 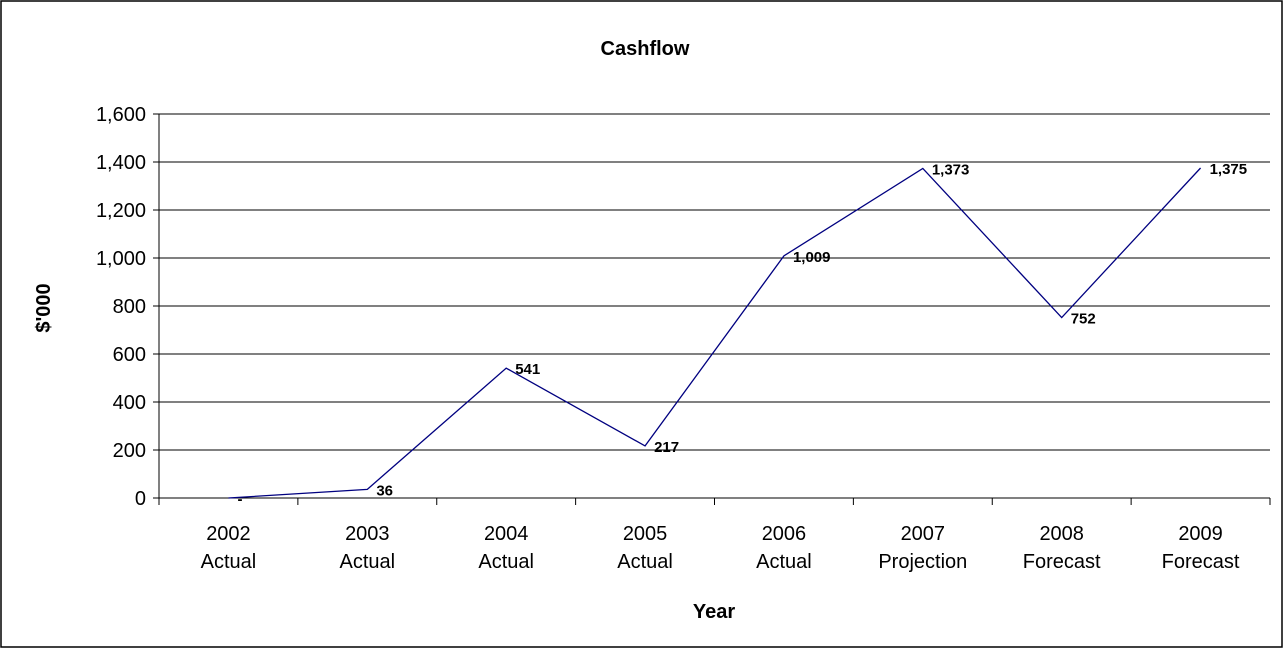 I want to click on data-label-4: 1,009, so click(x=812, y=257).